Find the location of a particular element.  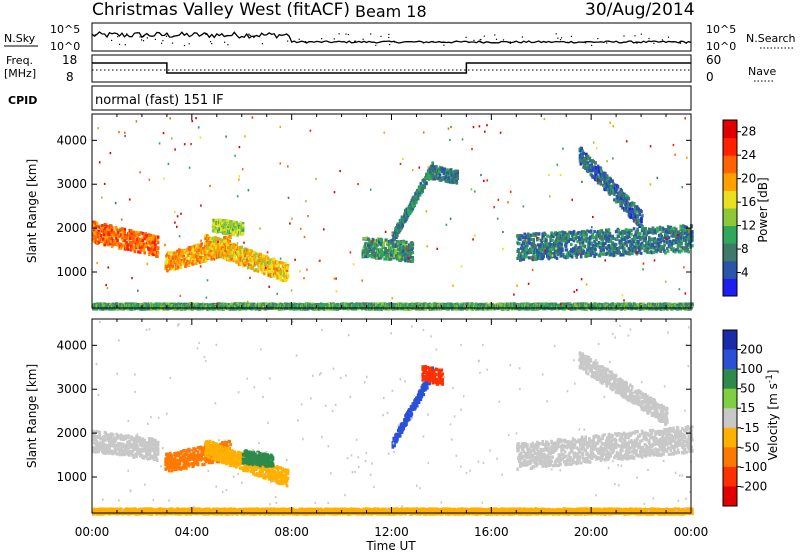

freq-tick-low: 8 is located at coordinates (70, 77).